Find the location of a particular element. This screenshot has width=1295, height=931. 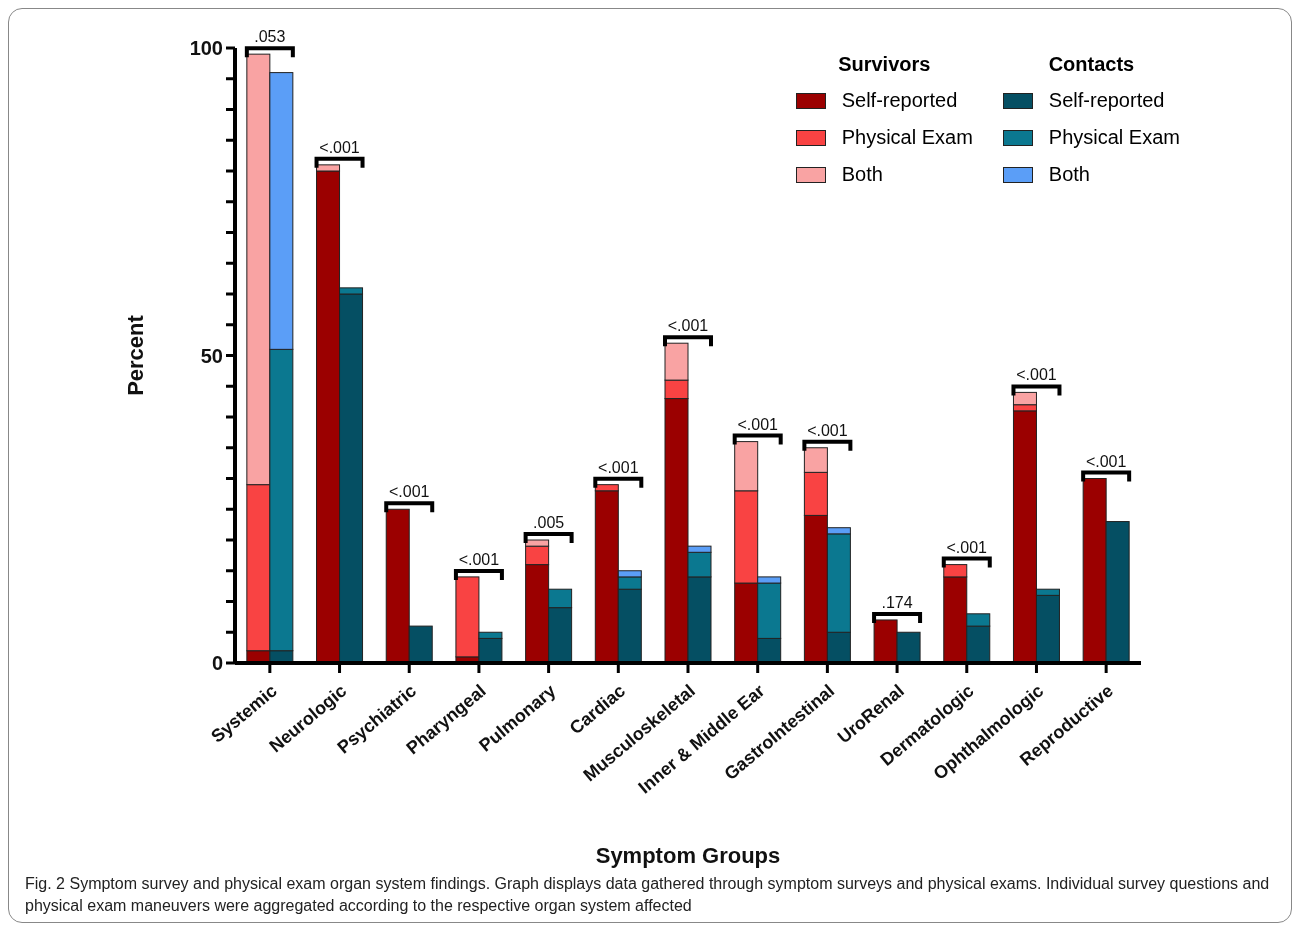

caption: Fig. 2 Symptom survey and physical exam organ system findings. Graph displays data gathered through symptom surveys and physical exams. Individual survey questions and physical exam maneuvers were aggregated according to the respective organ system affected is located at coordinates (647, 895).